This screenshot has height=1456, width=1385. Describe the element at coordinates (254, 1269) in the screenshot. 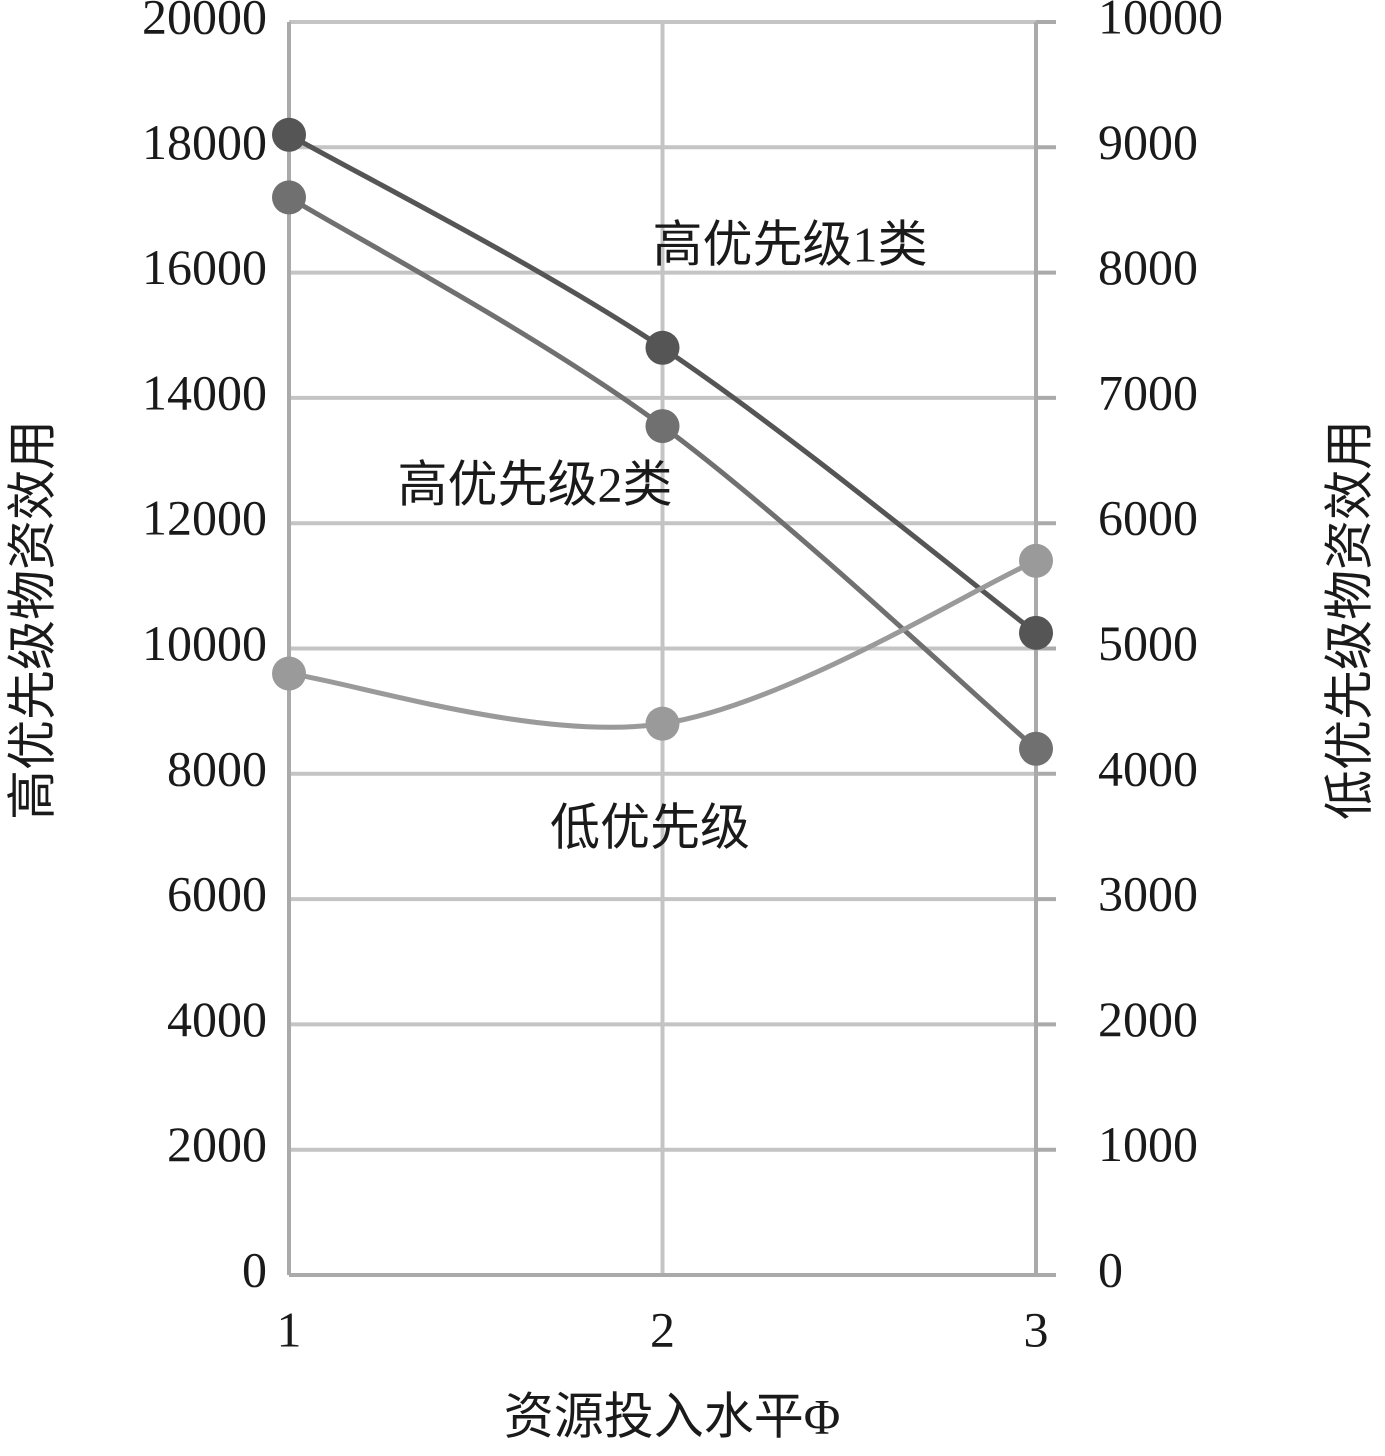

I see `y-tick-label: 0` at that location.